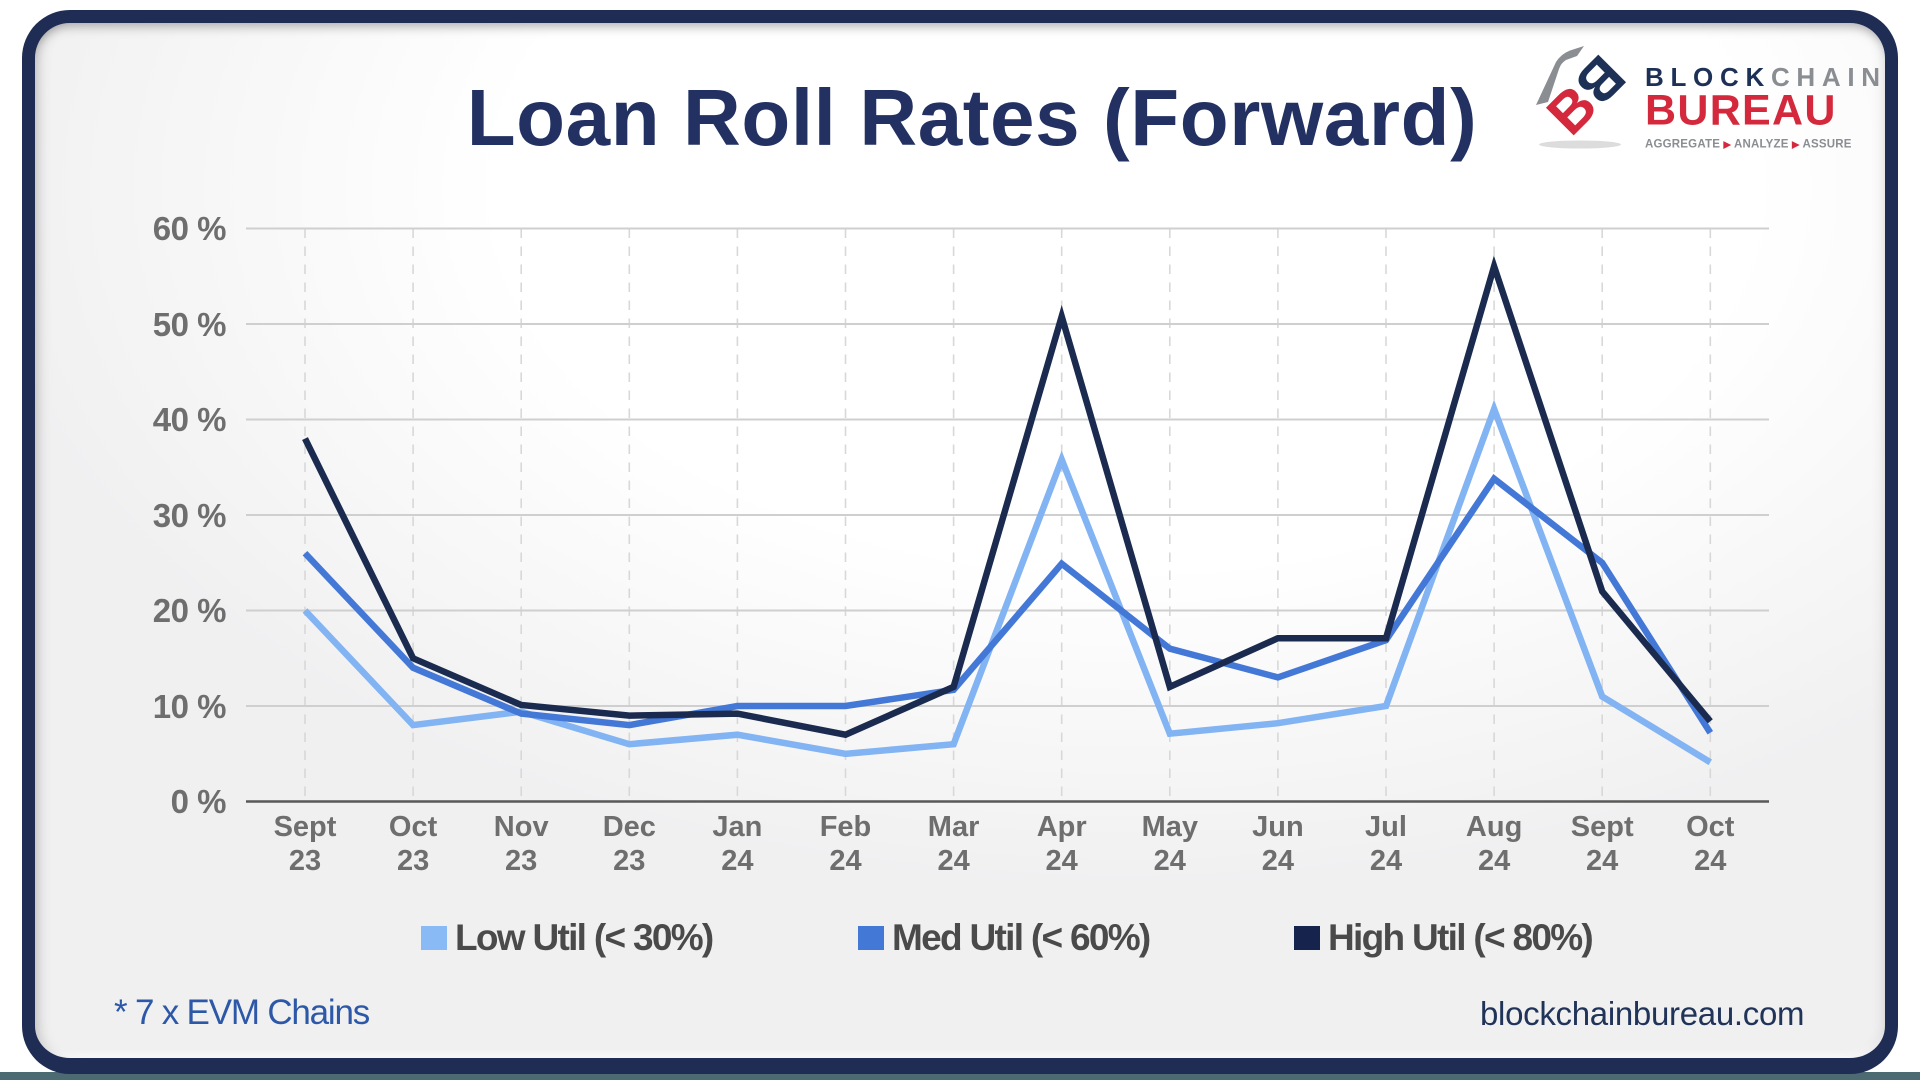 This screenshot has width=1920, height=1080. I want to click on svg-text: AGGREGATE ▶ ANALYZE ▶ ASSURE, so click(1748, 145).